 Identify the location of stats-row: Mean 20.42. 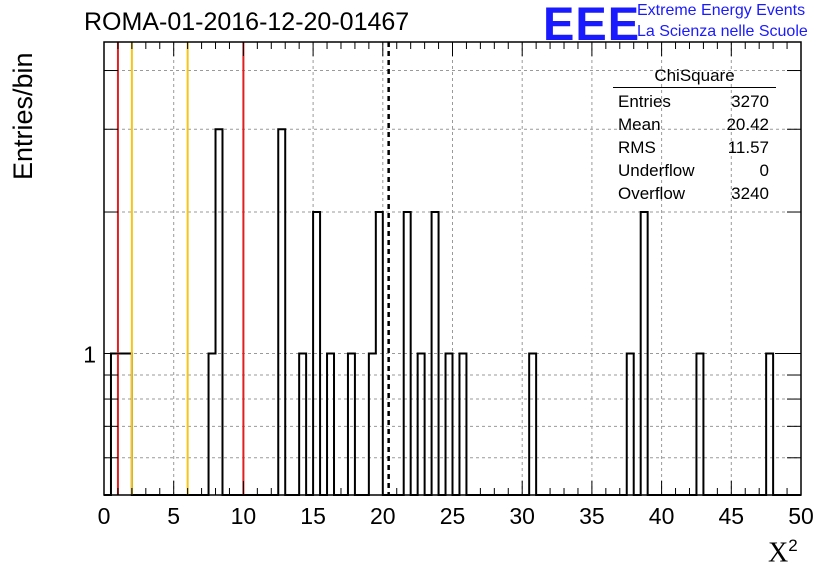
(694, 124).